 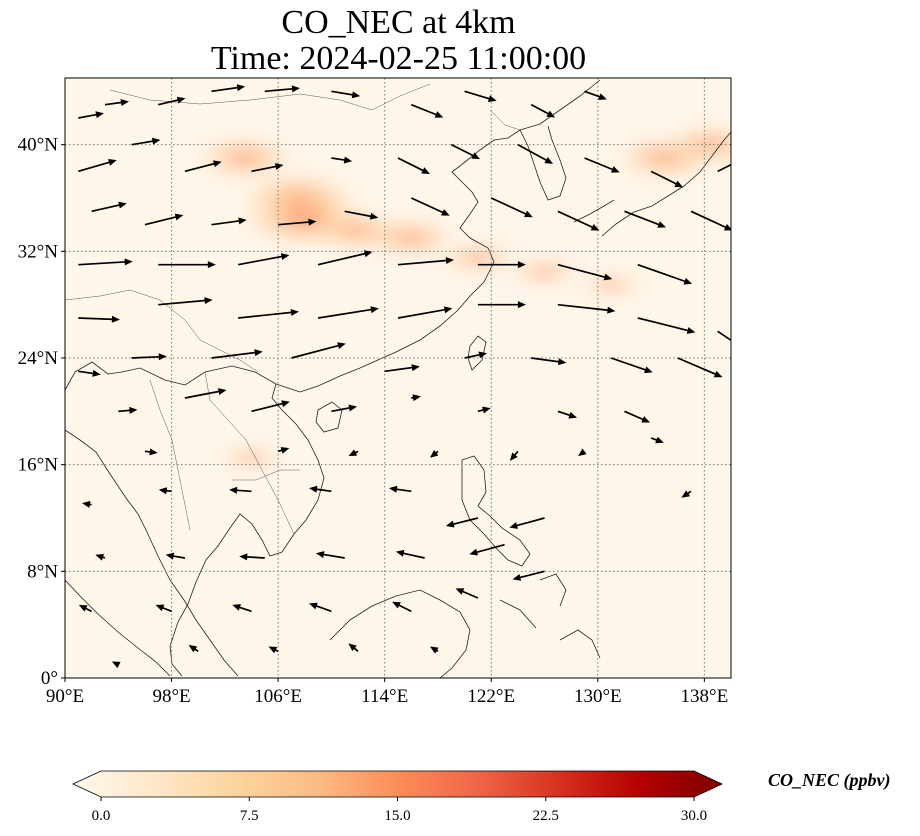 I want to click on coastline-indochina, so click(x=247, y=530).